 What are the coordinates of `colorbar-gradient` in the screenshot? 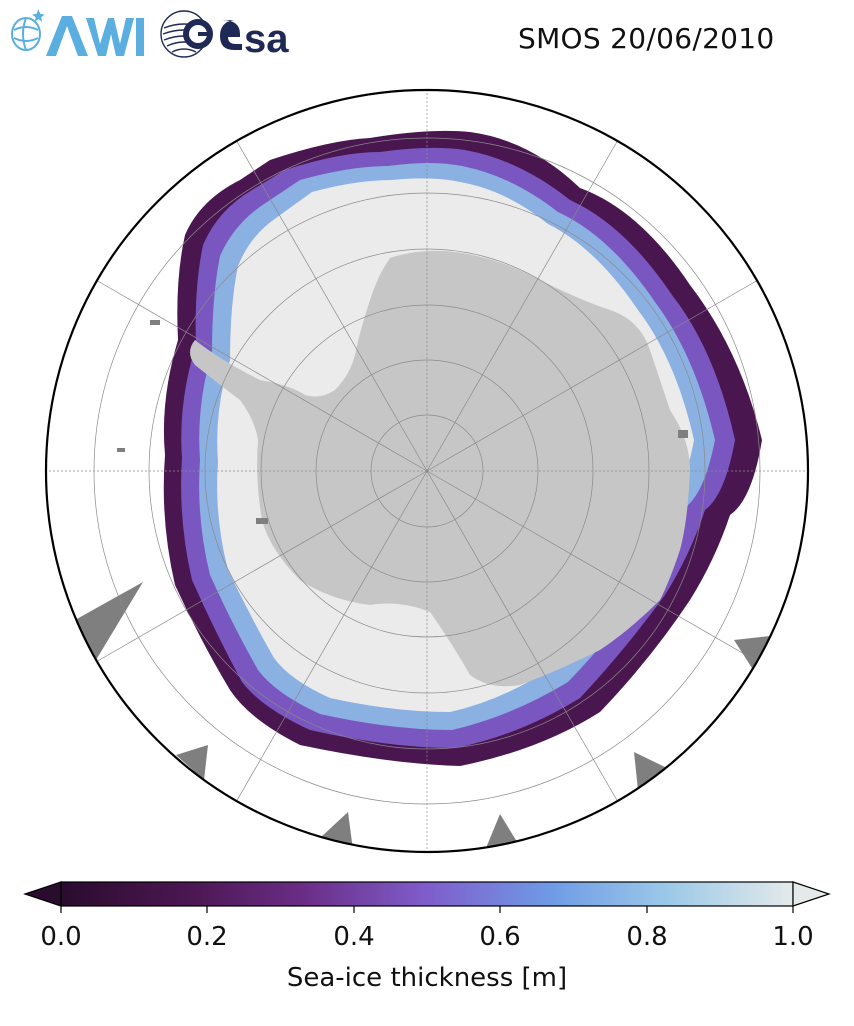 It's located at (427, 894).